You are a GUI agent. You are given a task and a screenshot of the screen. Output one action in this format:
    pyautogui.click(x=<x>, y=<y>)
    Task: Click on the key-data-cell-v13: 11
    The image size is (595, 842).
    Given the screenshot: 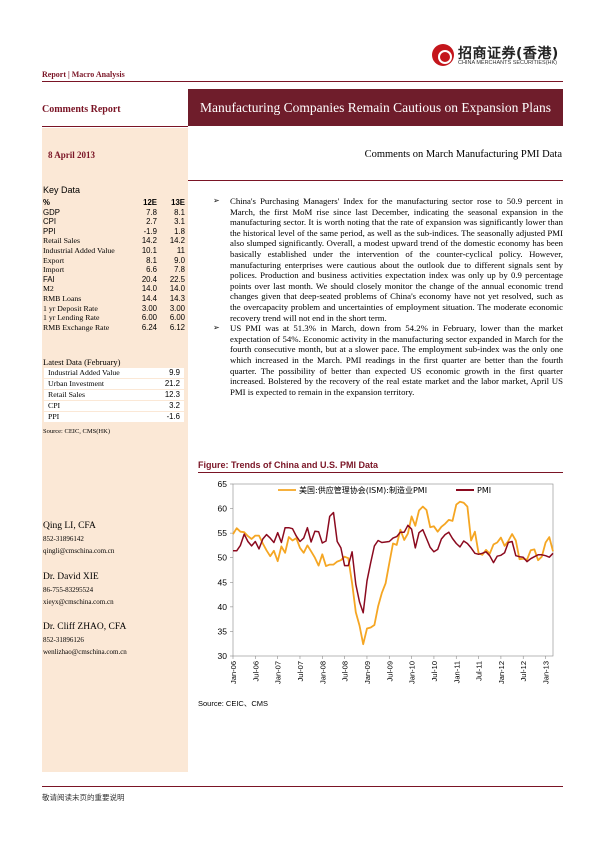 What is the action you would take?
    pyautogui.click(x=180, y=250)
    